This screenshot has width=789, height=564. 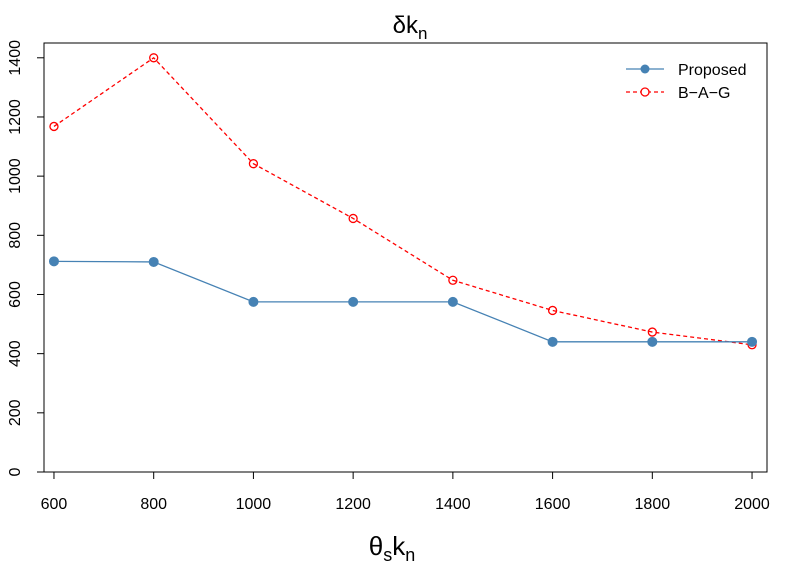 I want to click on y-tick-label: 800, so click(x=15, y=235).